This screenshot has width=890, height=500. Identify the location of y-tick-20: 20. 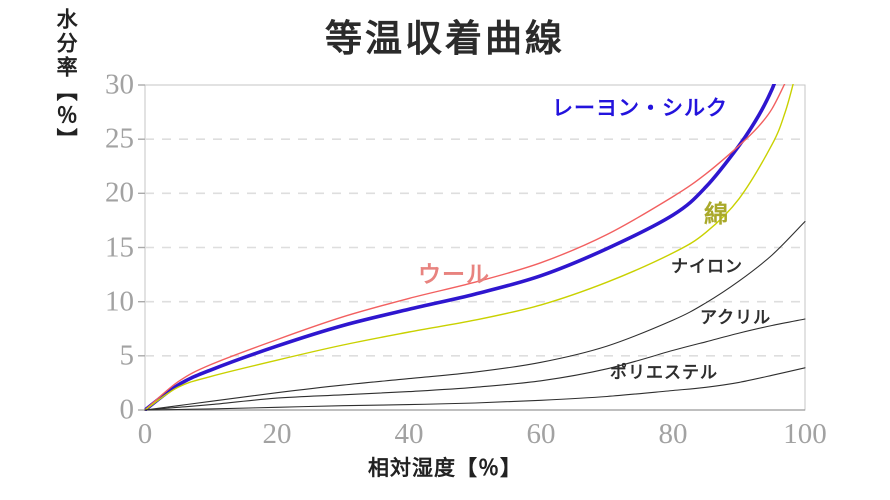
(119, 192).